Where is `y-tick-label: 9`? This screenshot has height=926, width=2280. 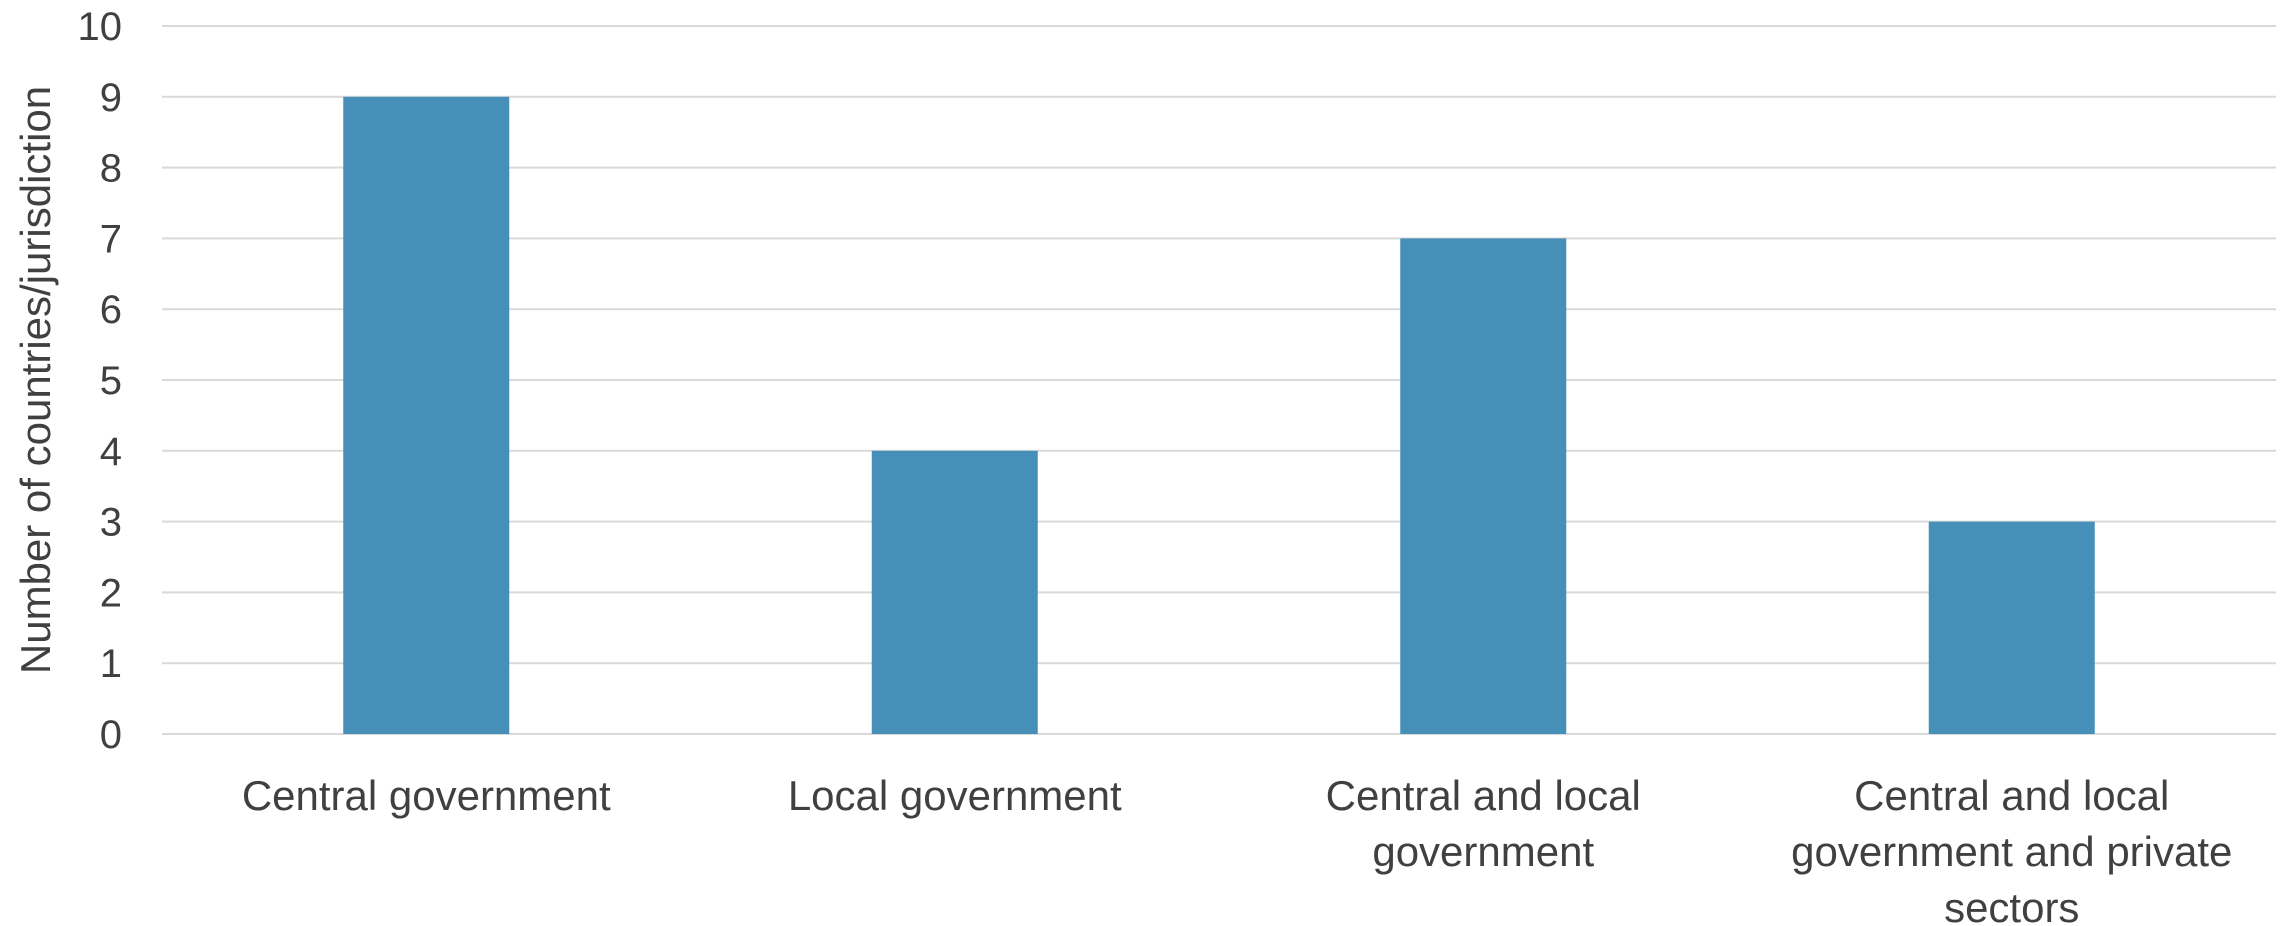
y-tick-label: 9 is located at coordinates (111, 98).